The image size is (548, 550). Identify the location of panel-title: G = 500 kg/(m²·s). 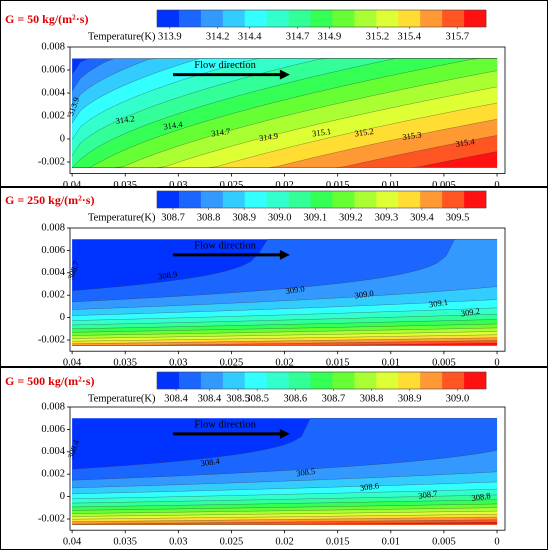
(49, 381).